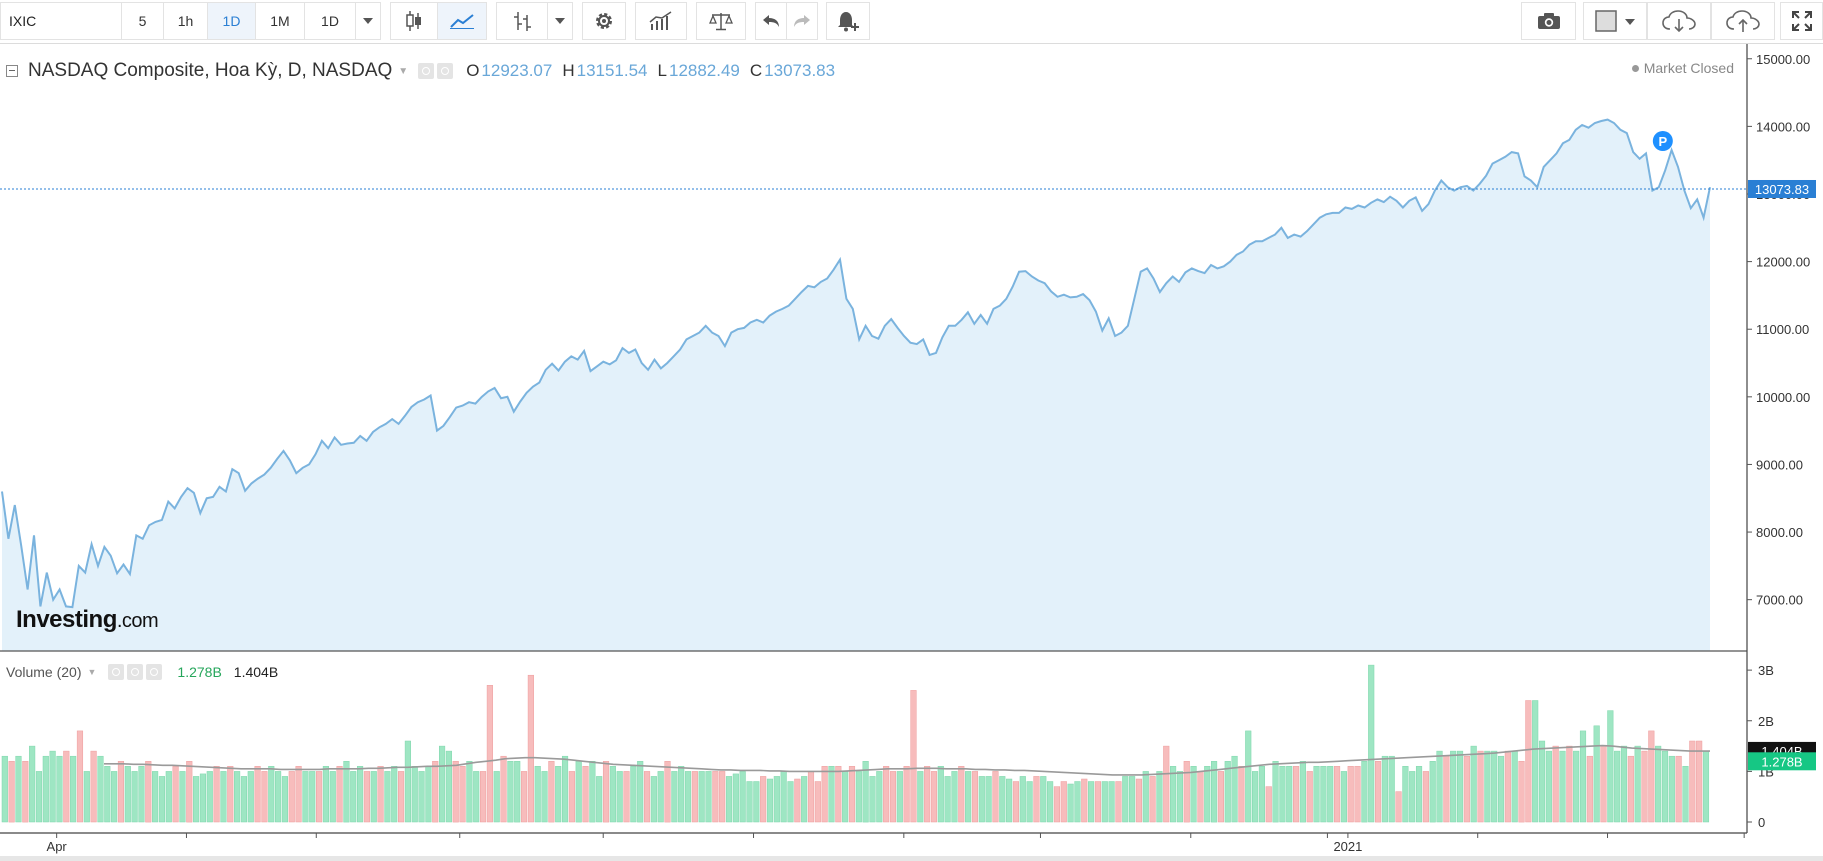  I want to click on compare-button, so click(721, 21).